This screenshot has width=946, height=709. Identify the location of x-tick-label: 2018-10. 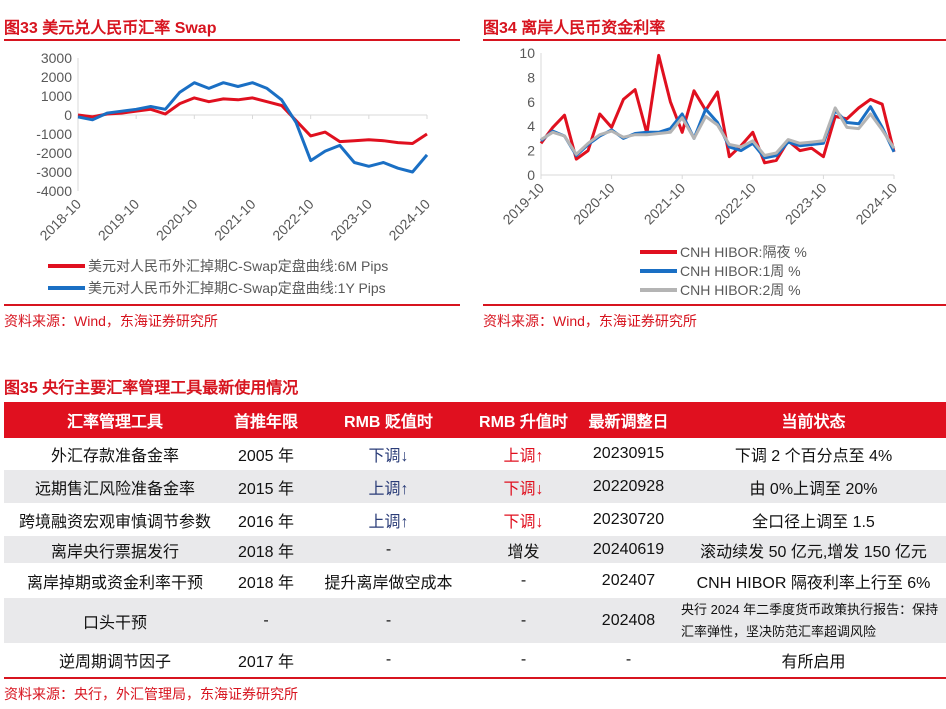
(60, 220).